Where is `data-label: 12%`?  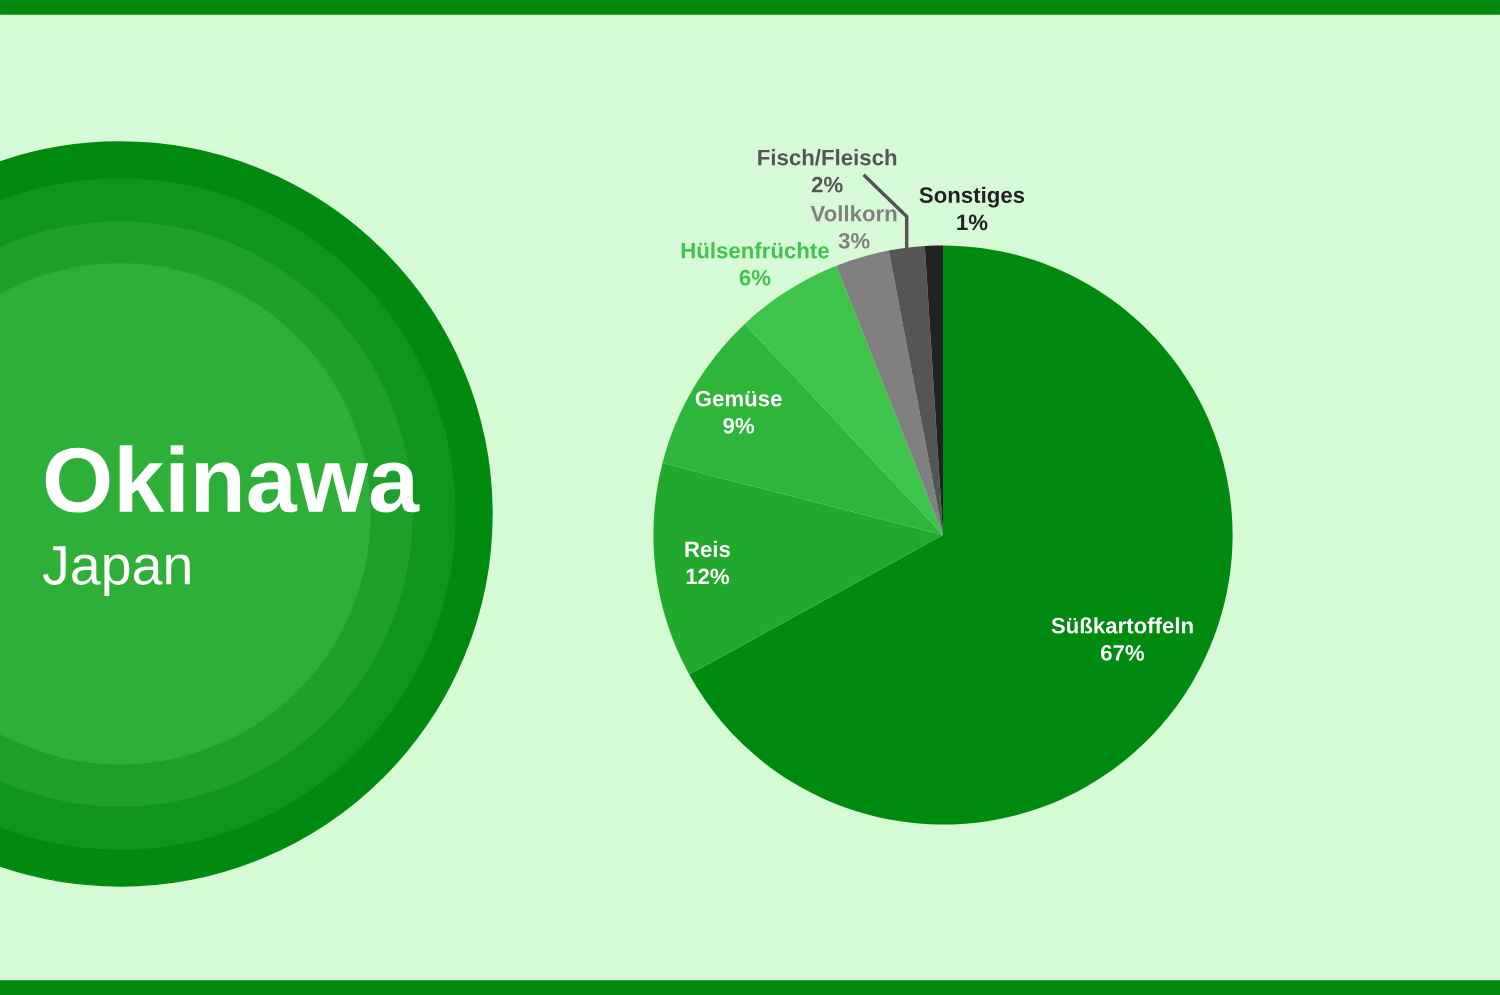
data-label: 12% is located at coordinates (708, 576).